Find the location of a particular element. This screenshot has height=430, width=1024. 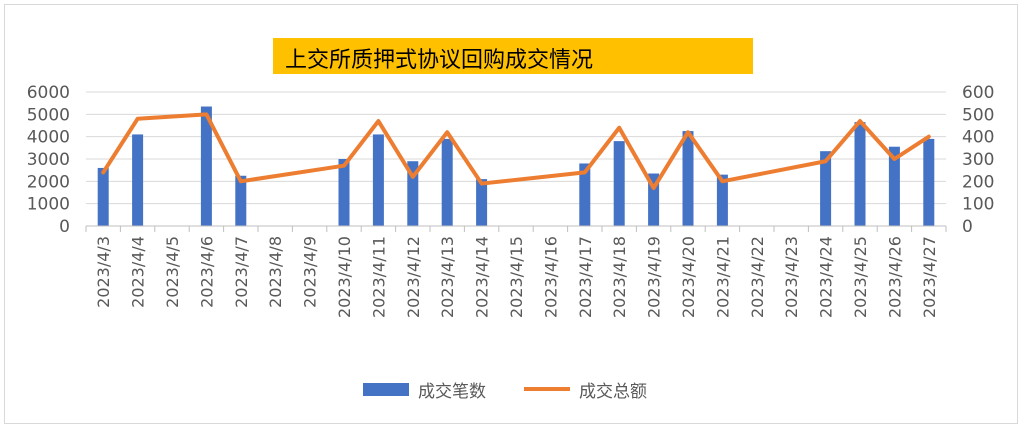

x-tick-label: 2023/4/12 is located at coordinates (413, 277).